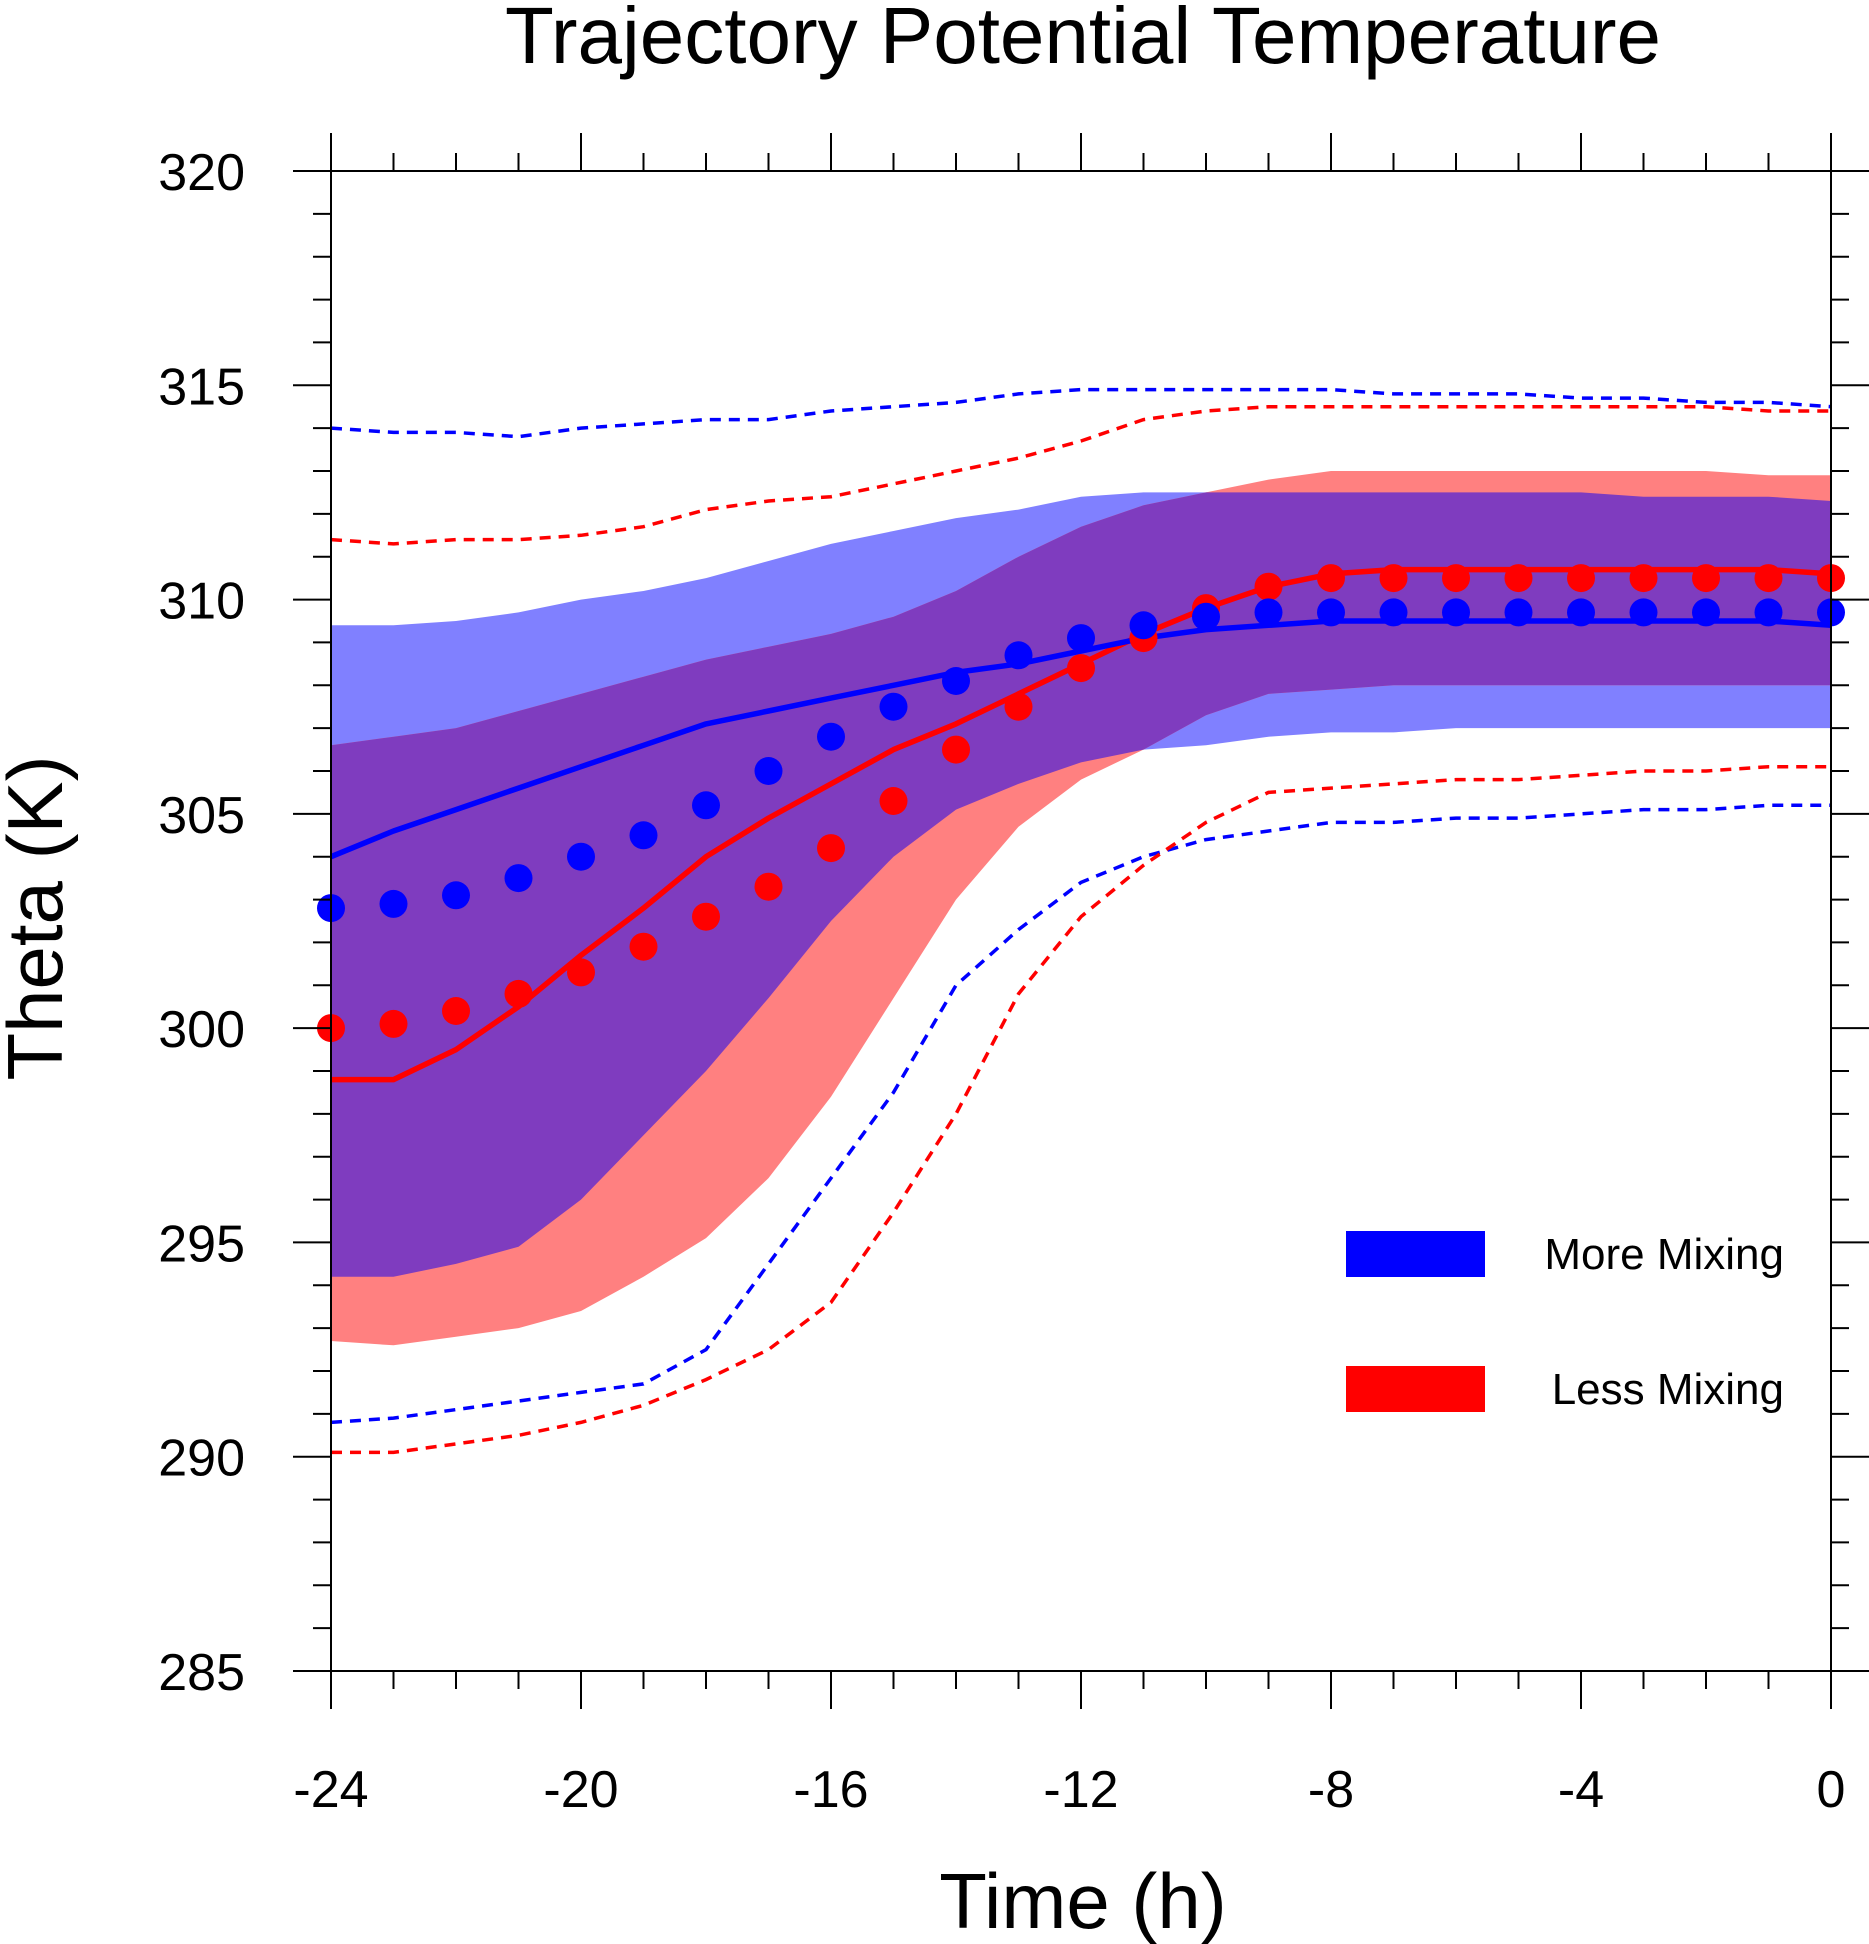 This screenshot has height=1944, width=1869. What do you see at coordinates (330, 1790) in the screenshot?
I see `x-tick-label: -24` at bounding box center [330, 1790].